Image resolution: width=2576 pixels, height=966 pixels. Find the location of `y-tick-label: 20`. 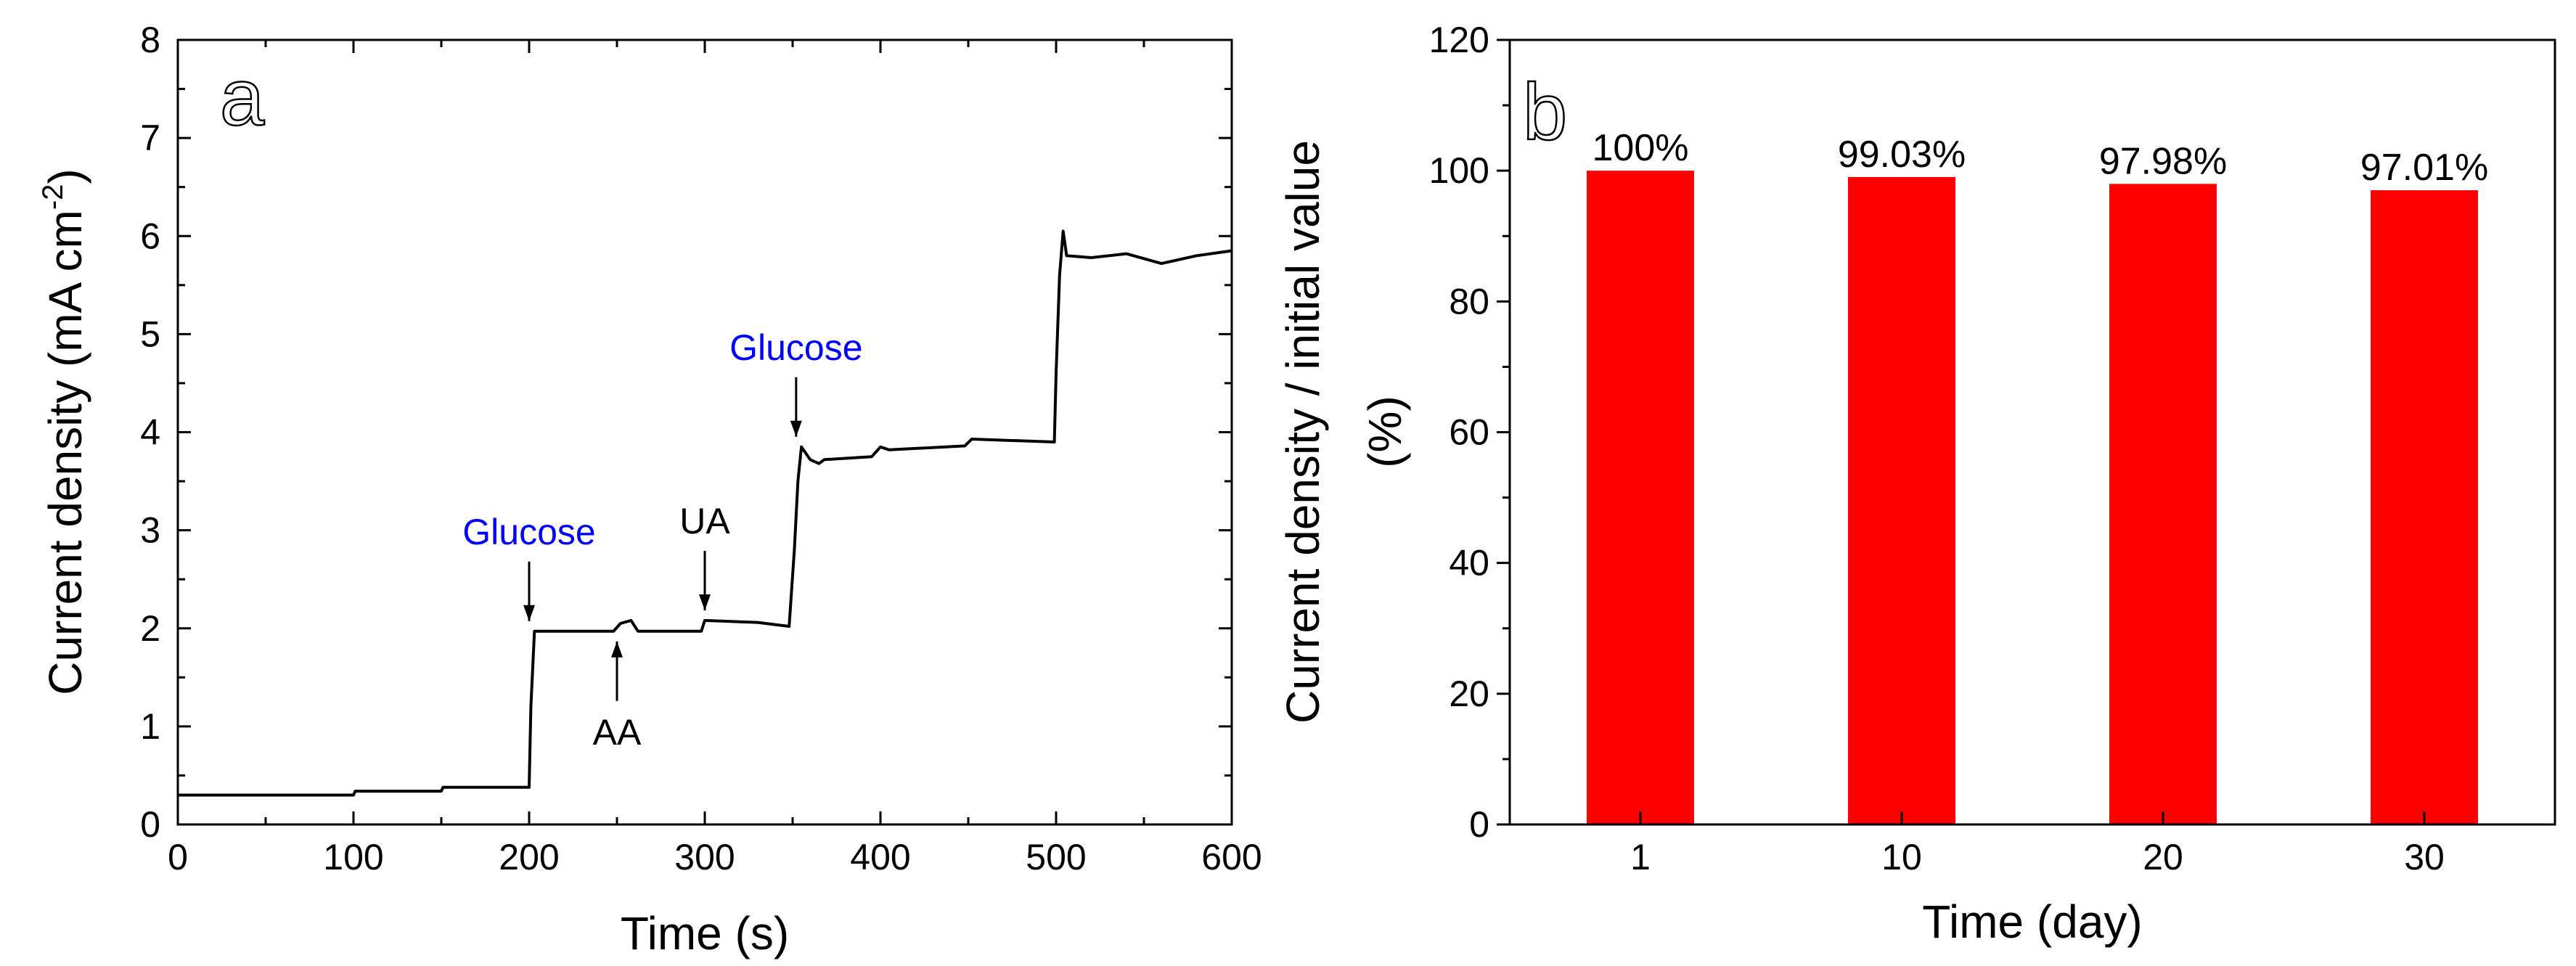

y-tick-label: 20 is located at coordinates (1469, 694).